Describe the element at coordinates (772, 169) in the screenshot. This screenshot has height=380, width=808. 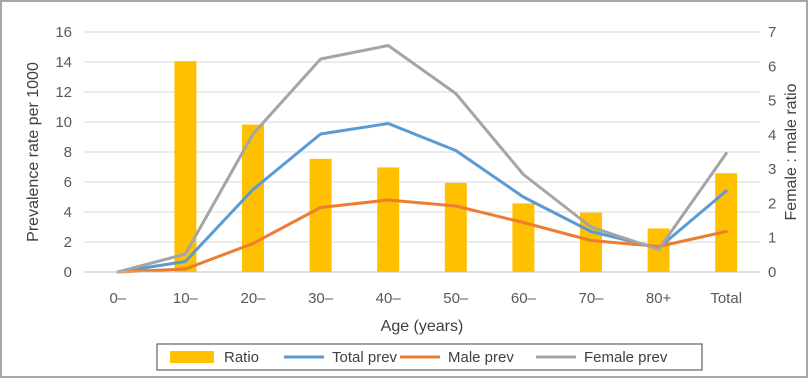
I see `y-right-tick-label: 3` at that location.